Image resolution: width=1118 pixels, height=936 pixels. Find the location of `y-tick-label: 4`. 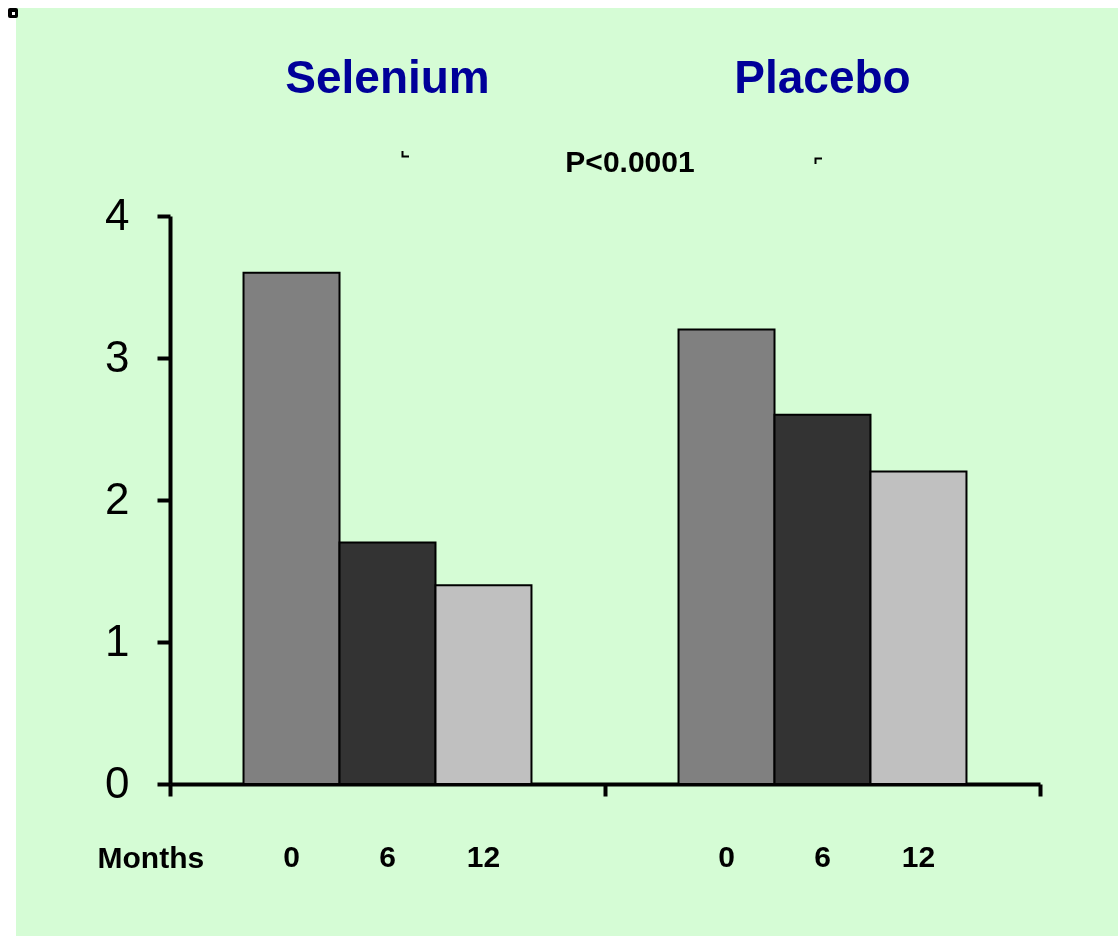

y-tick-label: 4 is located at coordinates (117, 214).